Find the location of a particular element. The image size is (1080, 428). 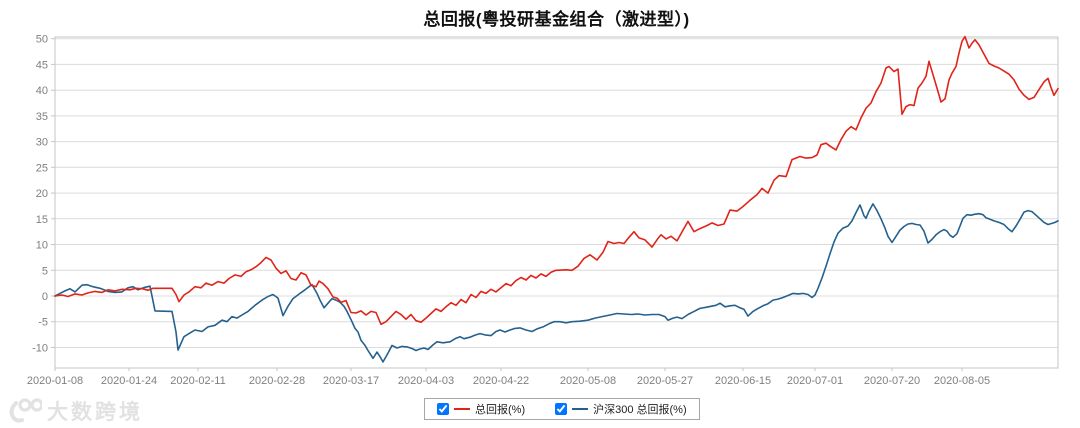

y-tick-label: 20 is located at coordinates (42, 194).